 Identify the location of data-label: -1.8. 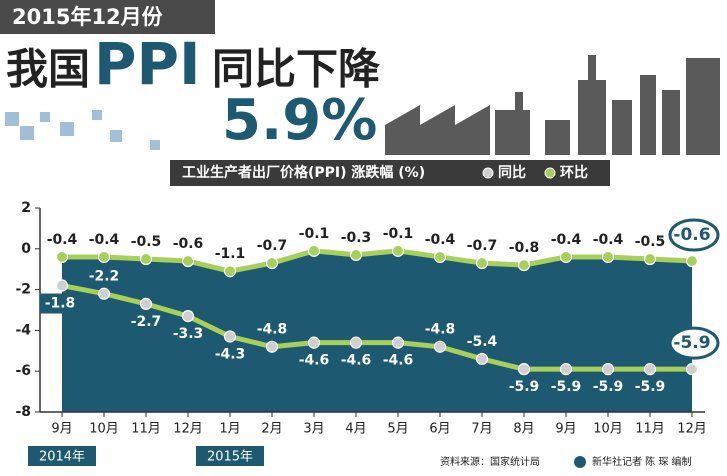
(60, 304).